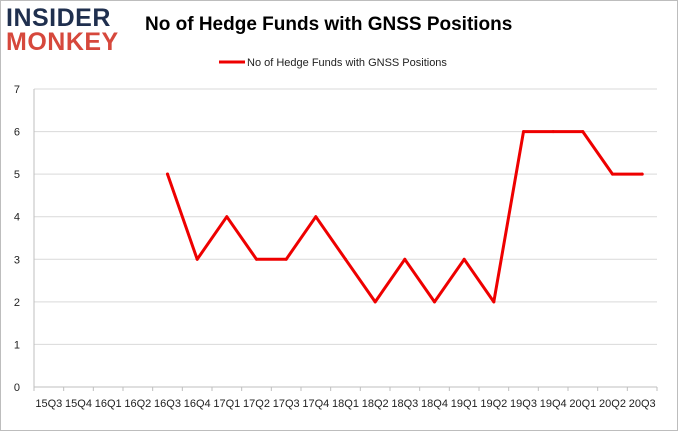  Describe the element at coordinates (375, 404) in the screenshot. I see `x-tick-label: 18Q2` at that location.